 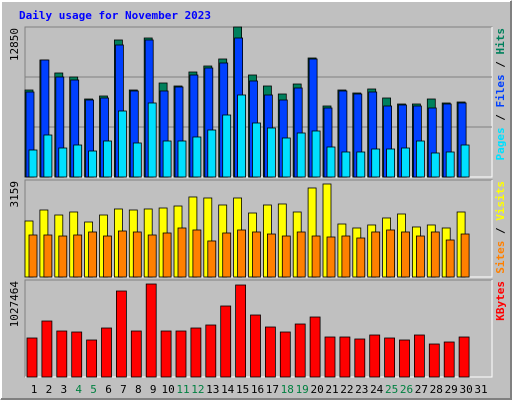 What do you see at coordinates (212, 389) in the screenshot?
I see `x-tick-label: 13` at bounding box center [212, 389].